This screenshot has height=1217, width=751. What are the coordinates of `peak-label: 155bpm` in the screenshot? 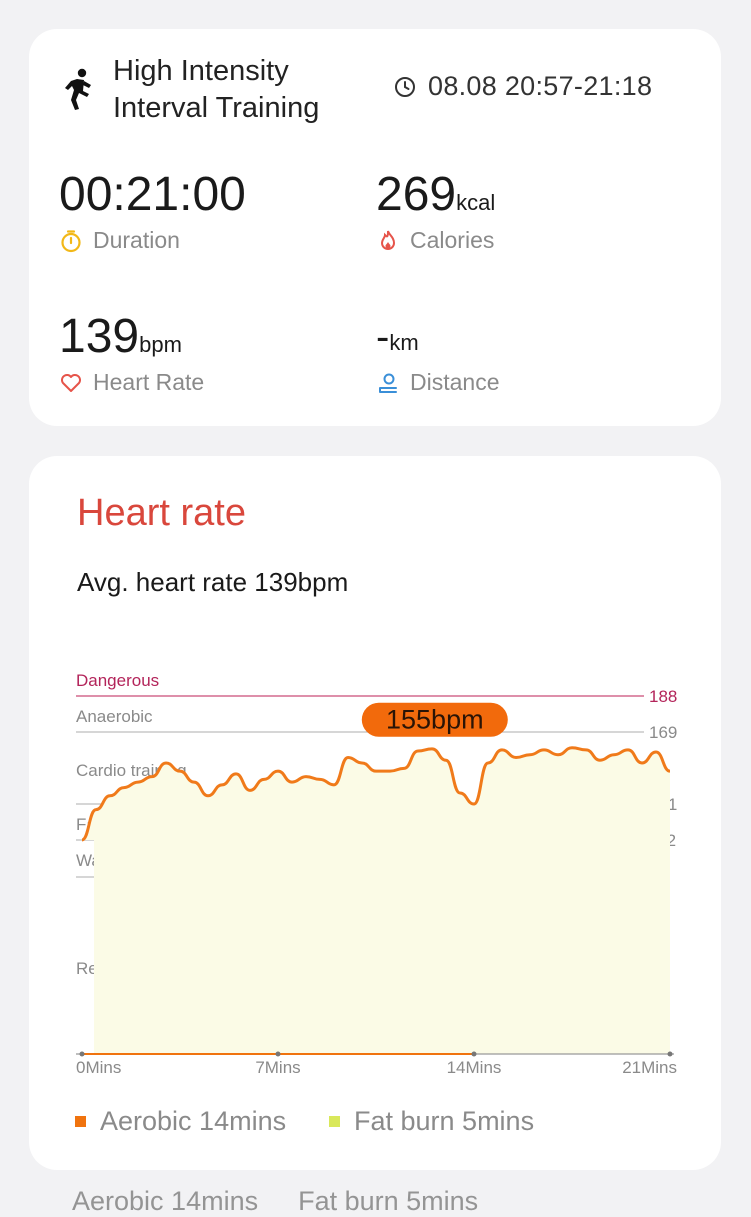 It's located at (435, 720).